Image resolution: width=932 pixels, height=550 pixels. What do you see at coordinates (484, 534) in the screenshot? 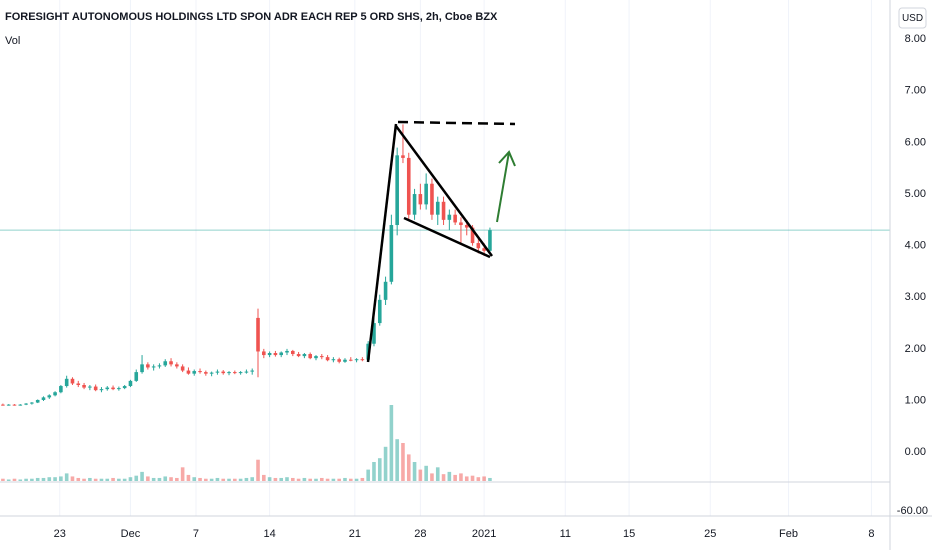
I see `x-tick-label: 2021` at bounding box center [484, 534].